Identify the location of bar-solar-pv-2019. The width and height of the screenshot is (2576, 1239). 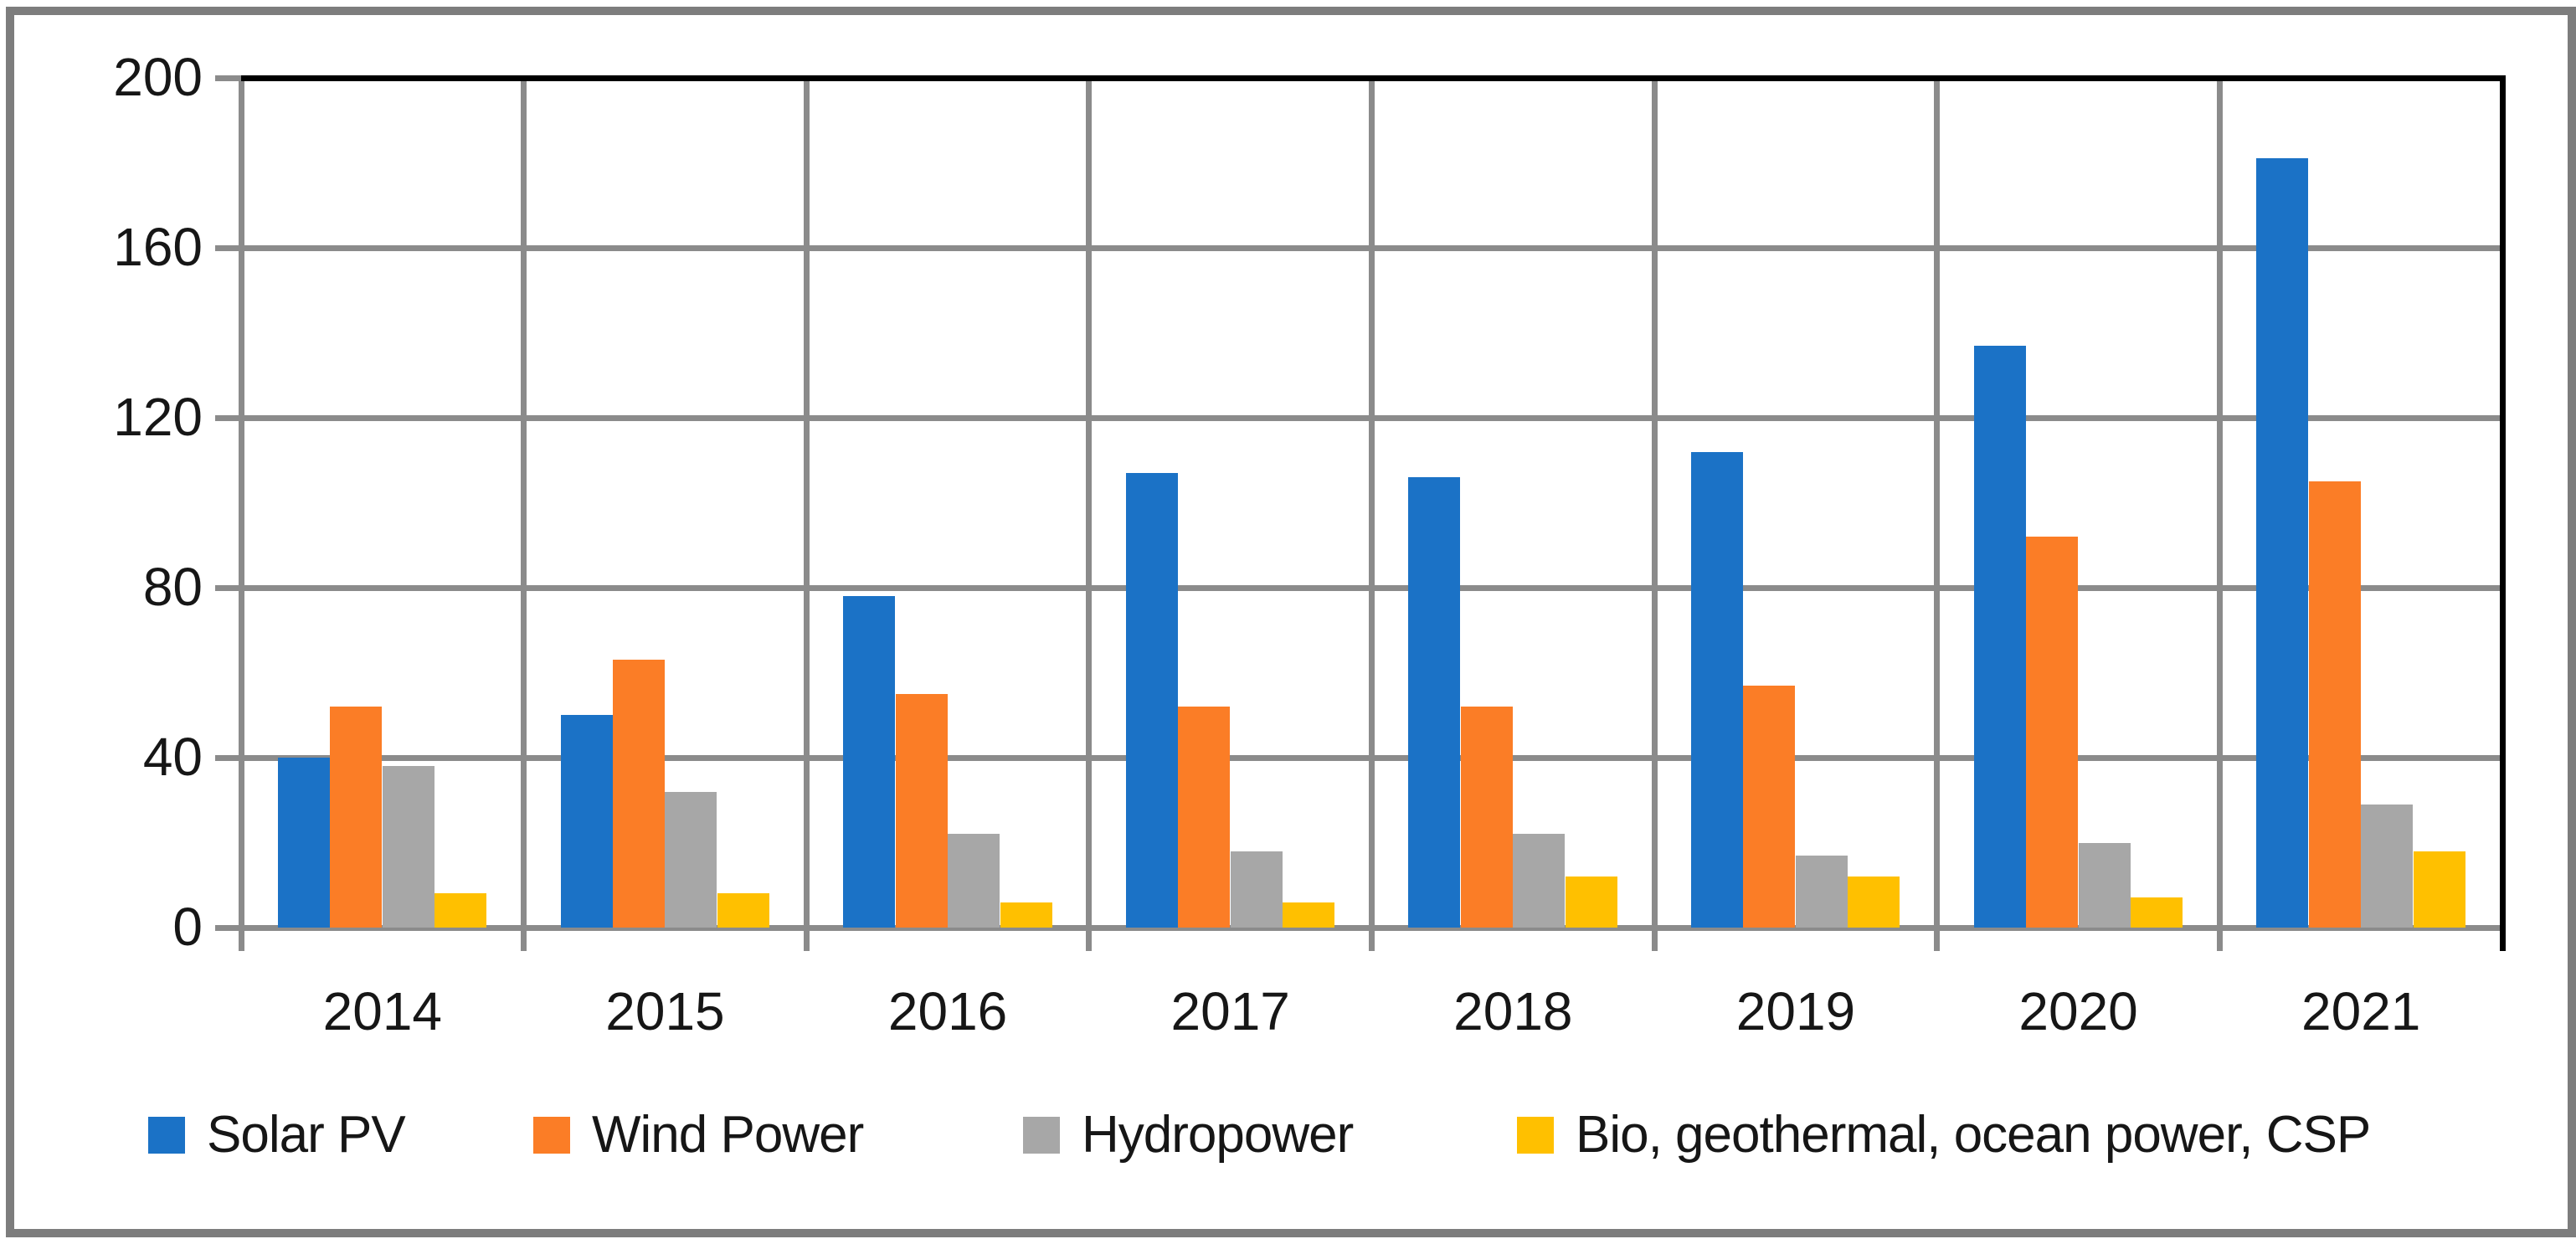
(1718, 690).